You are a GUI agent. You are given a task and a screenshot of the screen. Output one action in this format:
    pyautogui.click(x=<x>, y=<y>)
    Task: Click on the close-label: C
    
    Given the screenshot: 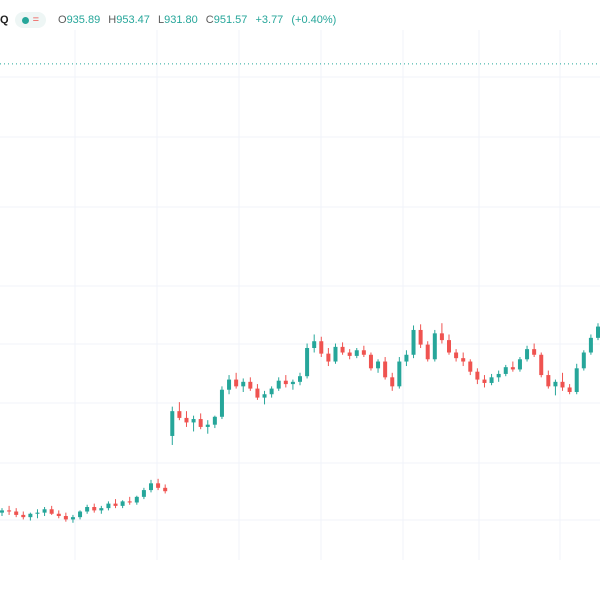 What is the action you would take?
    pyautogui.click(x=209, y=20)
    